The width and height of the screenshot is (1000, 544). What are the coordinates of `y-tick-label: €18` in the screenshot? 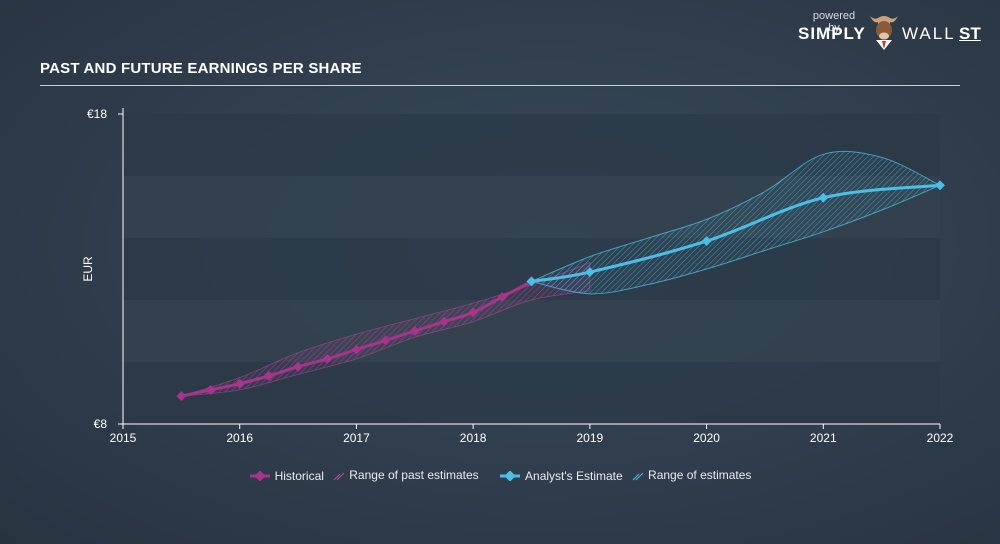 It's located at (97, 114).